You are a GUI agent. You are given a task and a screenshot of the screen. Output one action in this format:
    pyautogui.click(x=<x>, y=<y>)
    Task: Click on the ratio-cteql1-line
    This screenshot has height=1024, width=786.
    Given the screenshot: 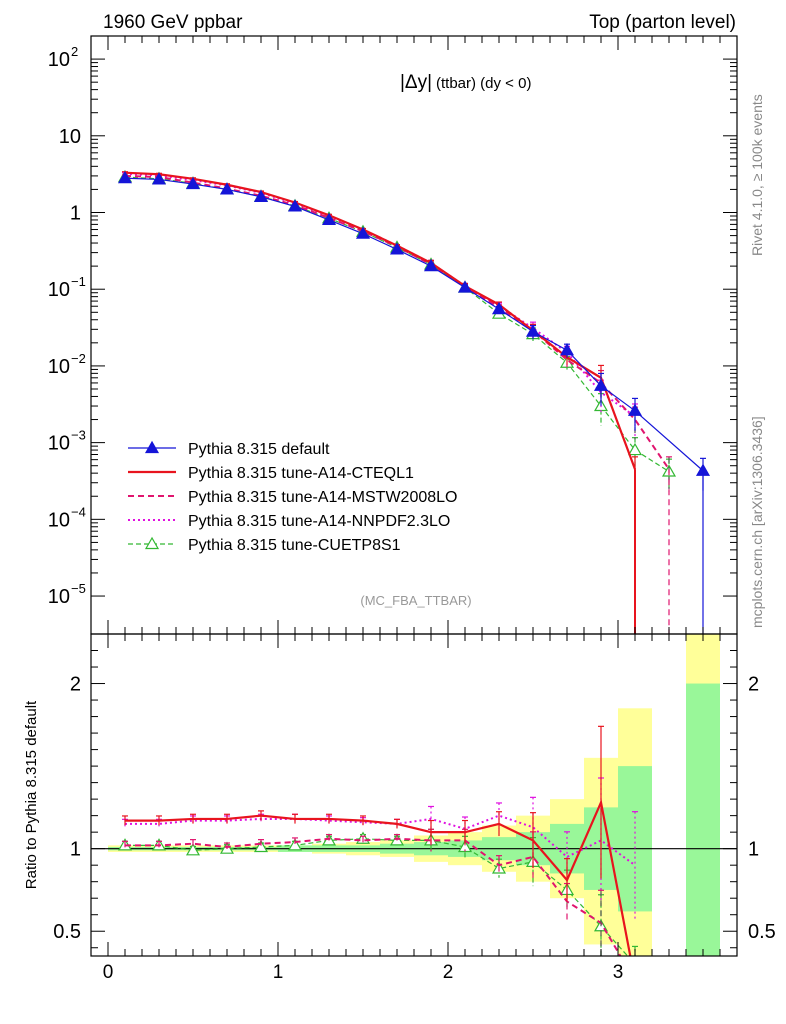 What is the action you would take?
    pyautogui.click(x=378, y=877)
    